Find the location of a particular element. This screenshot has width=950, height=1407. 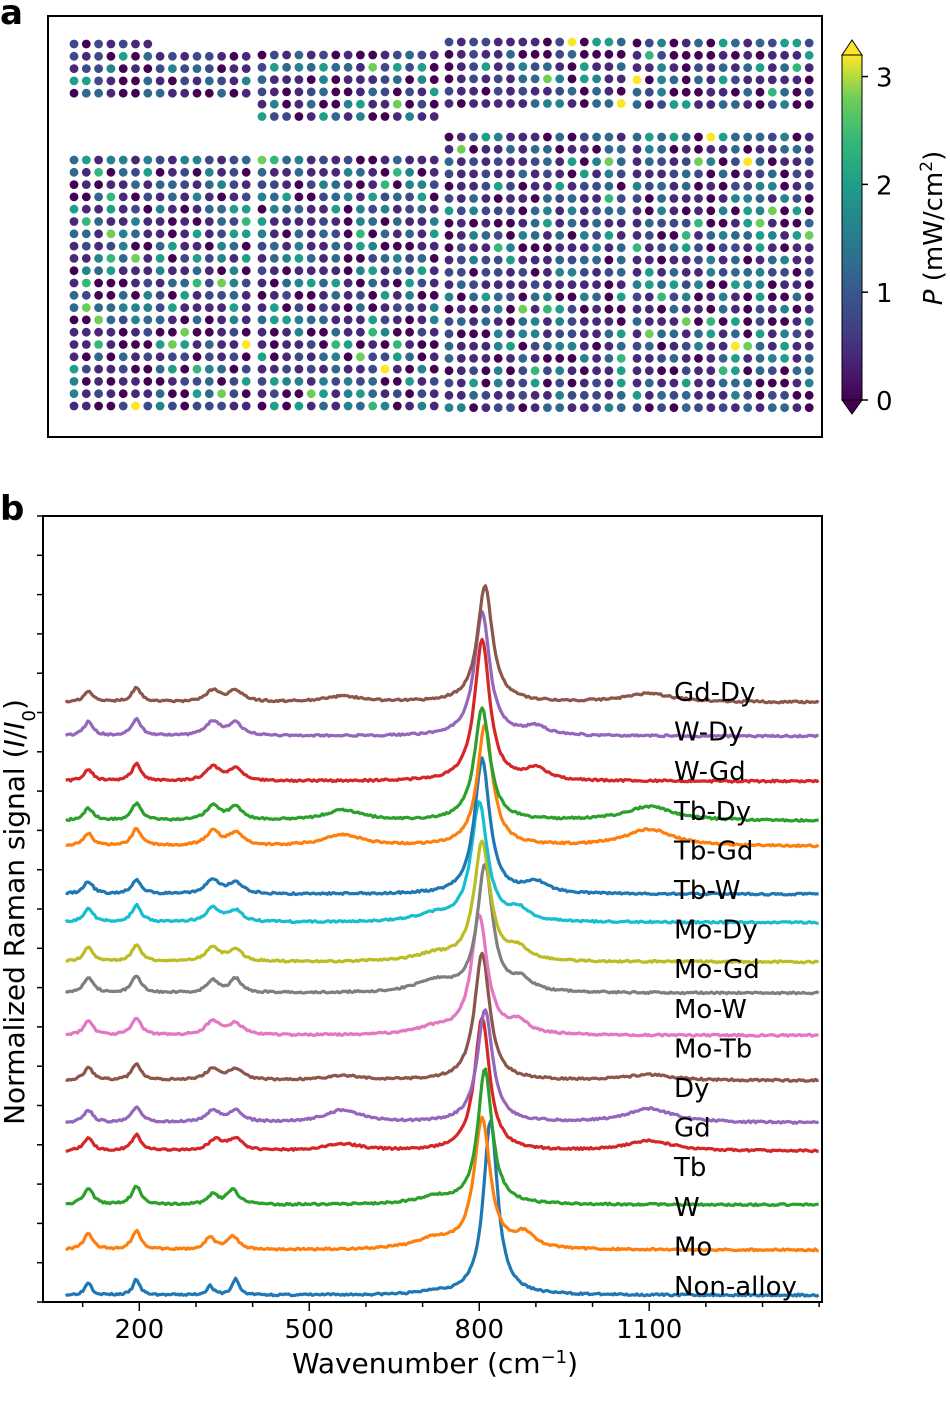

series-line-tb-gd is located at coordinates (442, 786).